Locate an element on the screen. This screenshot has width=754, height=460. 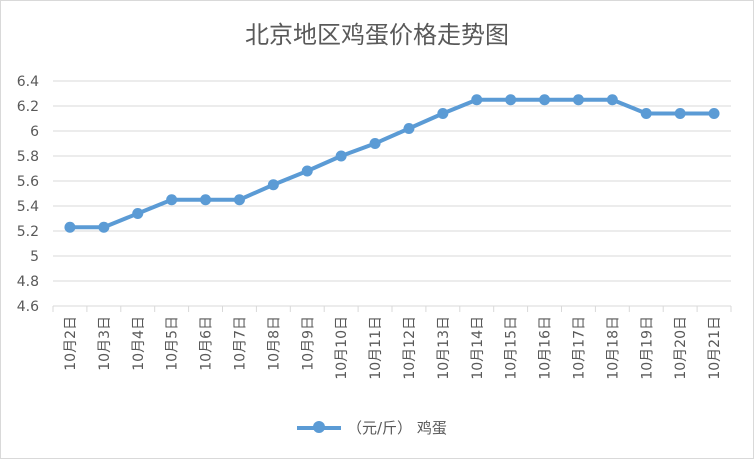
x-tick-label: 10月3日 is located at coordinates (105, 343).